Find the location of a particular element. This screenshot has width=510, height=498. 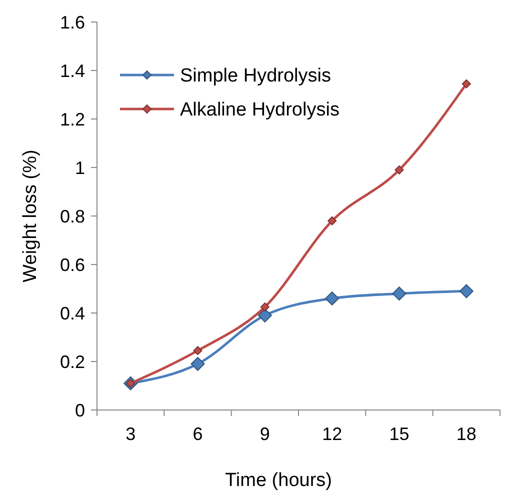

y-tick-label: 0 is located at coordinates (79, 410).